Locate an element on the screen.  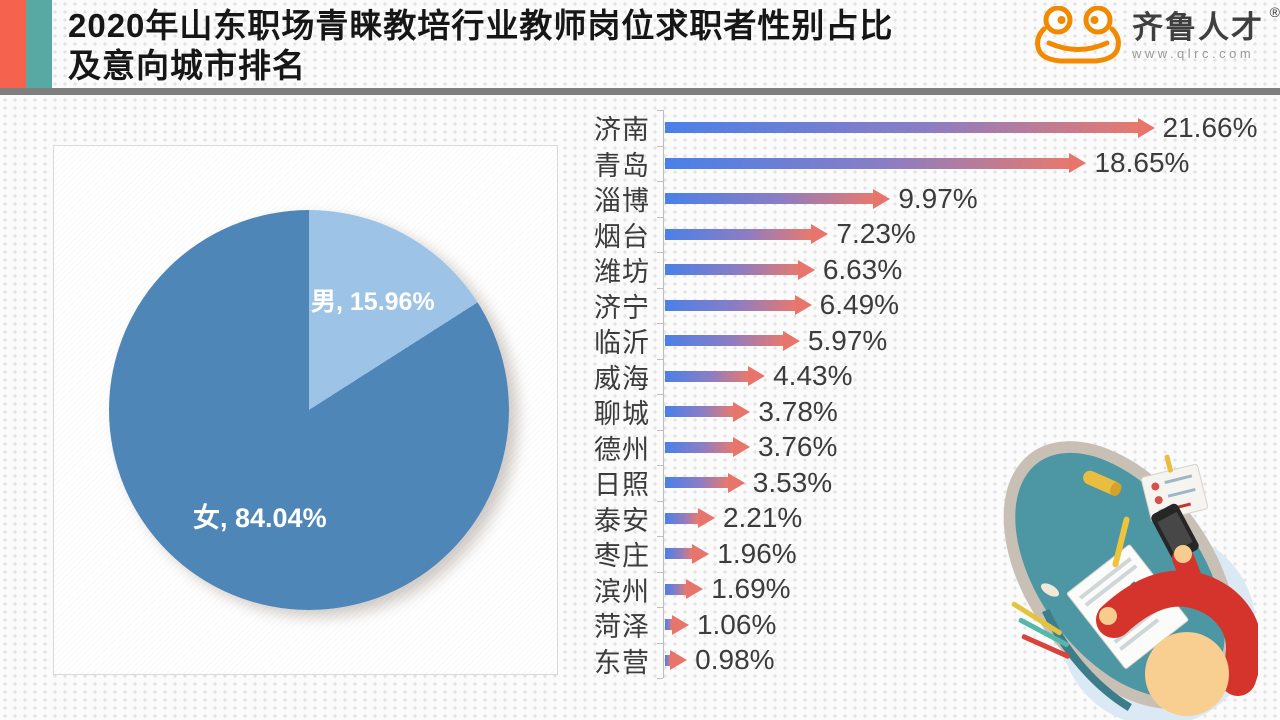
bar-value-label: 3.78% is located at coordinates (798, 411).